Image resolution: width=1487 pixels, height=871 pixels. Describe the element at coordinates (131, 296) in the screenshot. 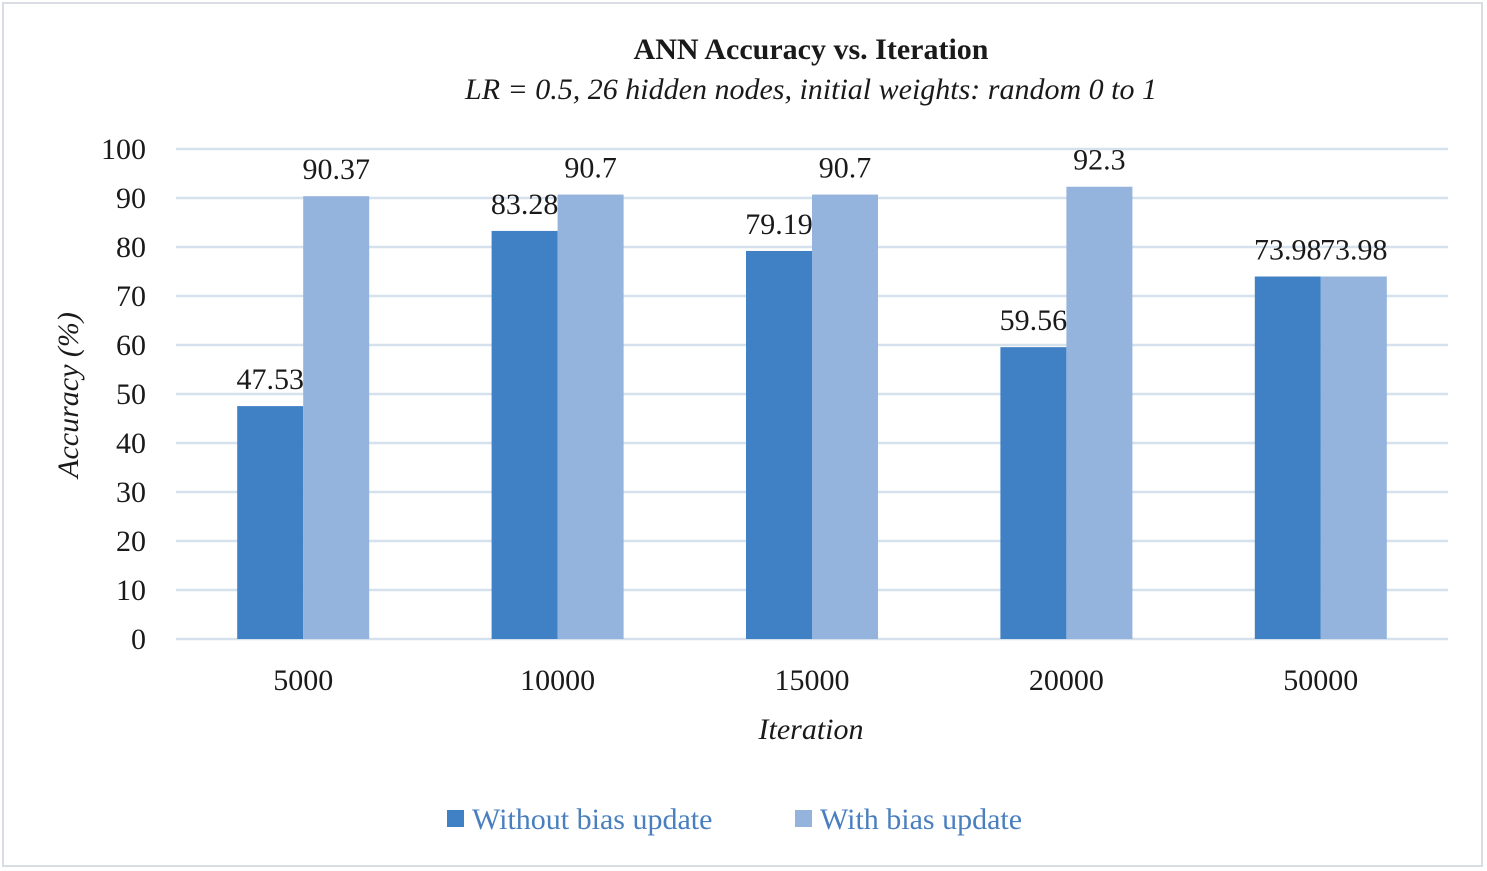

I see `y-tick-label: 70` at that location.